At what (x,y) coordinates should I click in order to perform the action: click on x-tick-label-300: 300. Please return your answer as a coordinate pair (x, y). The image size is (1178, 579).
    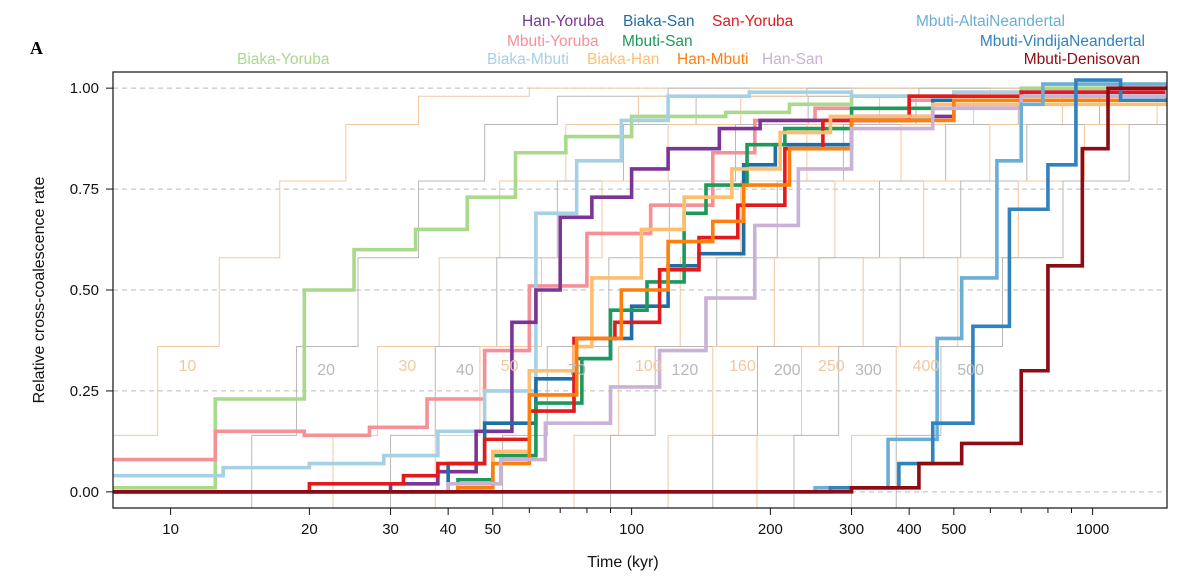
    Looking at the image, I should click on (851, 529).